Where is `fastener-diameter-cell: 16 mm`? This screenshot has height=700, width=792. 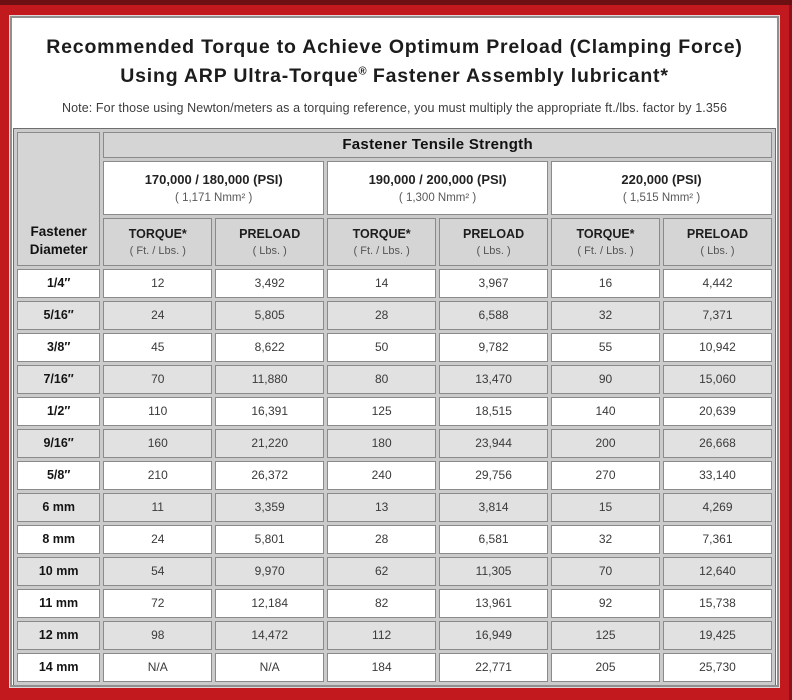
fastener-diameter-cell: 16 mm is located at coordinates (59, 684).